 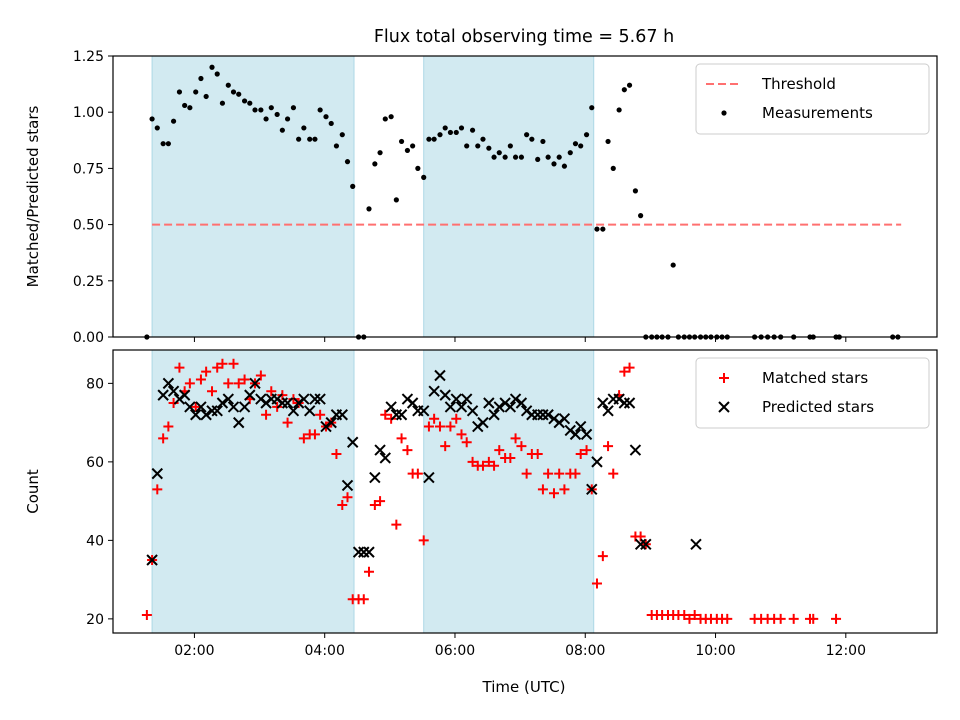 I want to click on y-tick-label: 0.50, so click(x=88, y=226).